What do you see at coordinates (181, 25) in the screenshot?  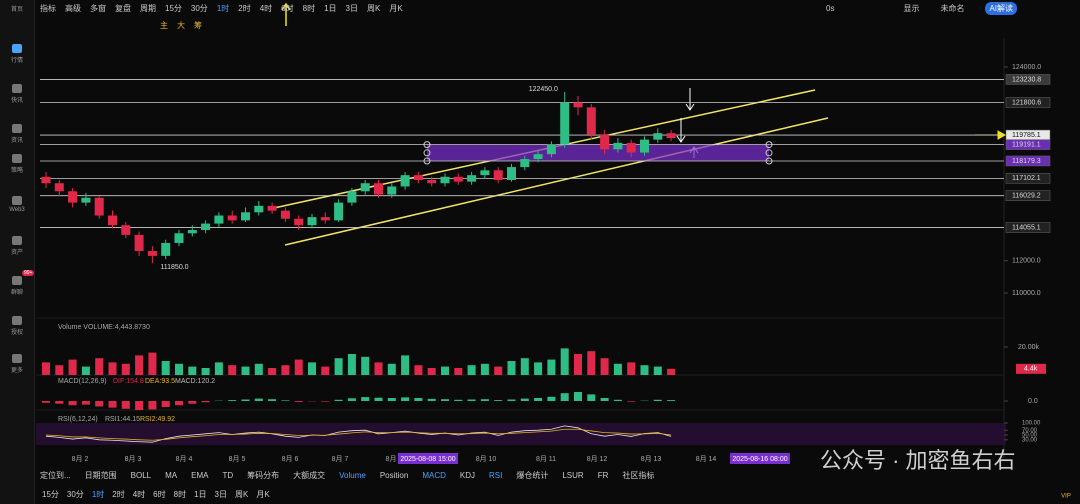 I see `chip: 大` at bounding box center [181, 25].